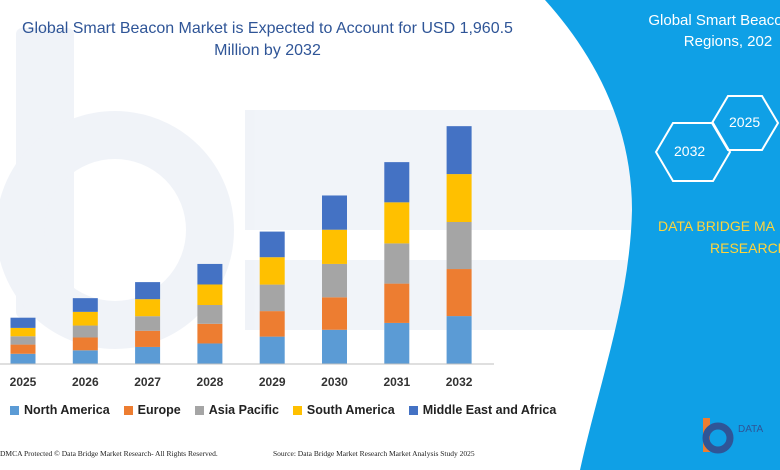 This screenshot has height=470, width=780. Describe the element at coordinates (14, 410) in the screenshot. I see `legend-swatch-north-america` at that location.